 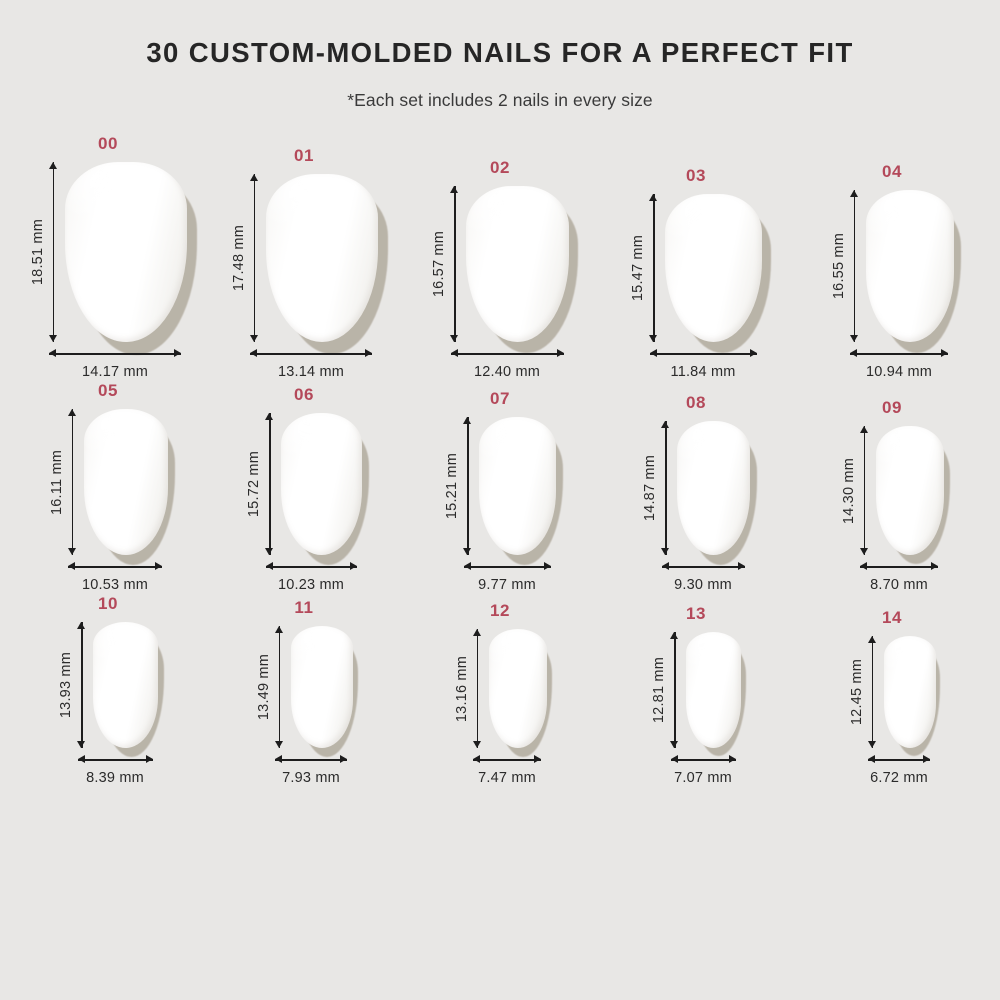 I want to click on size-cell-02: 02 16.57 mm 12.40 mm, so click(x=500, y=268).